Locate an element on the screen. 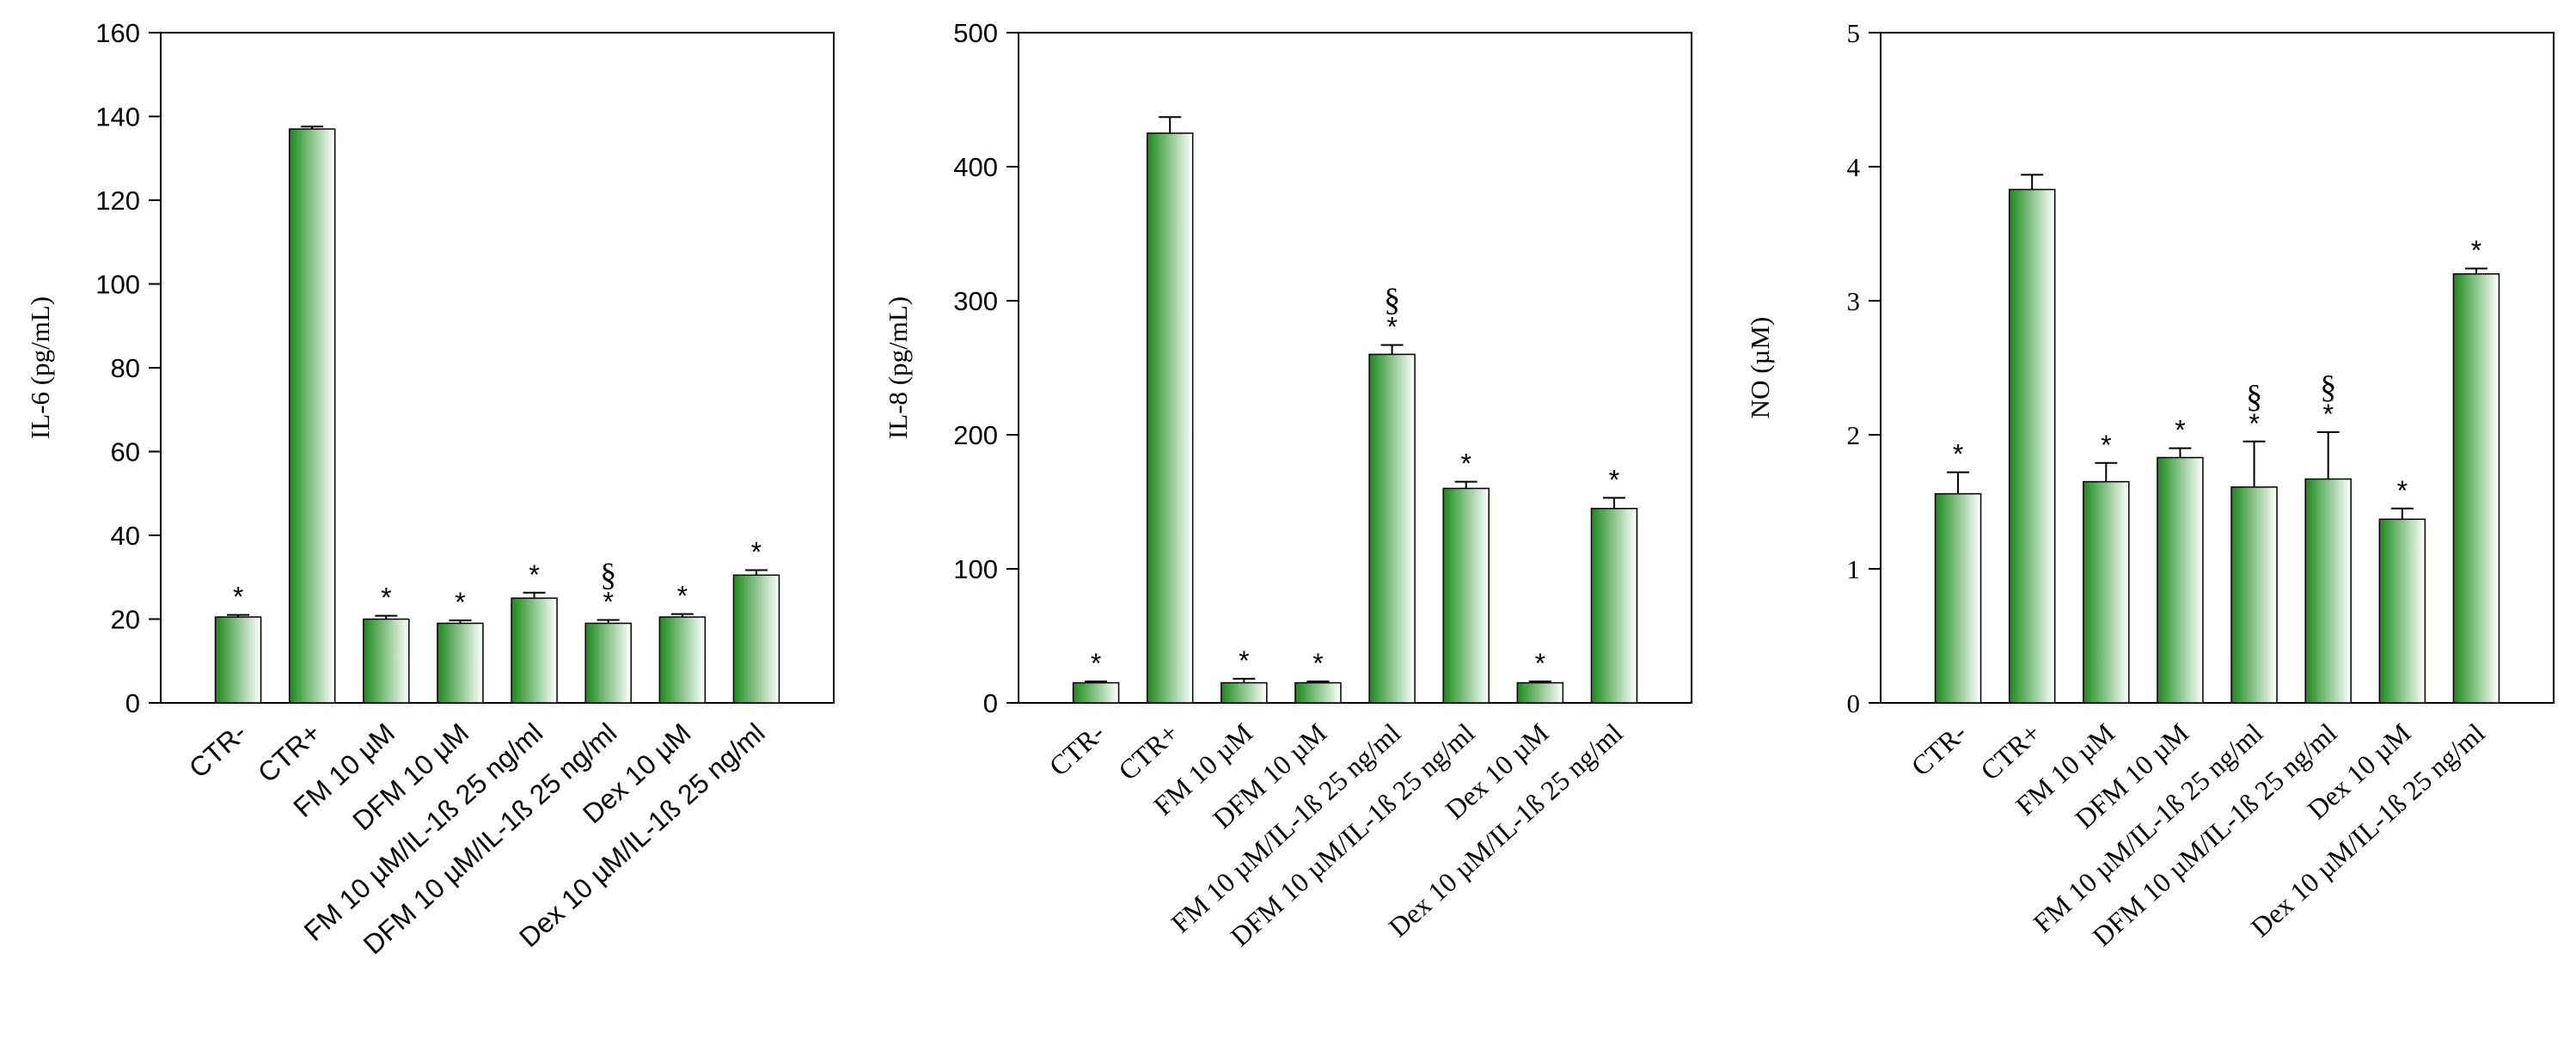  y-tick-label: 160 is located at coordinates (117, 33).